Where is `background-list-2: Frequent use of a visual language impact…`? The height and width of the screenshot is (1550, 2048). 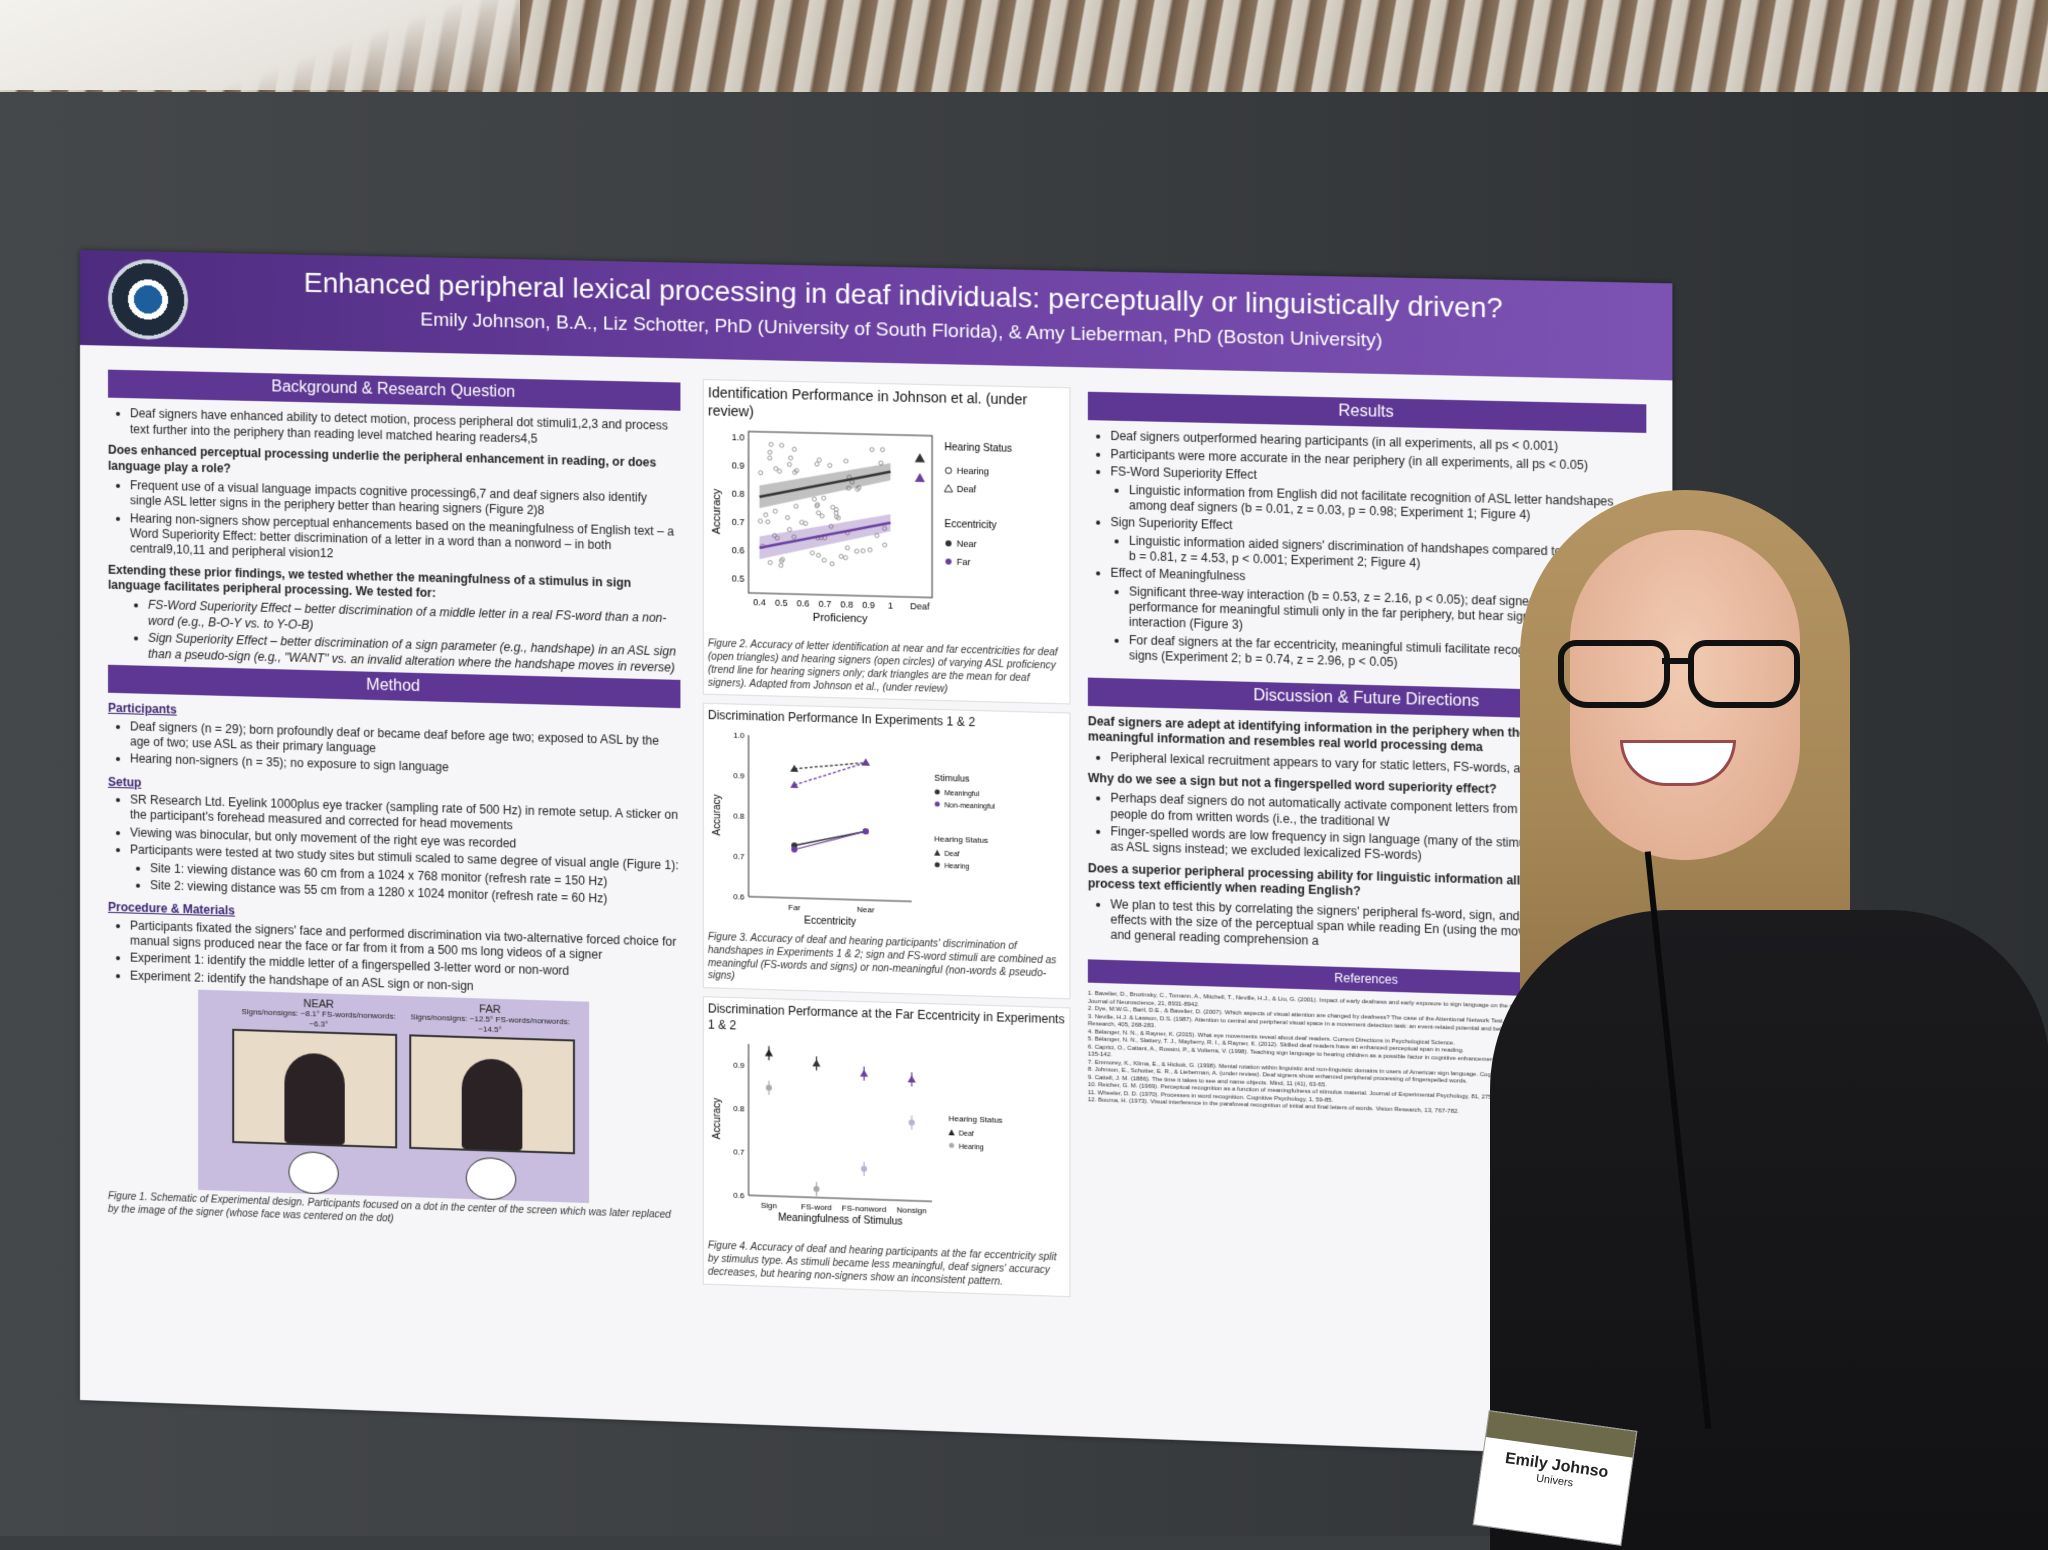 background-list-2: Frequent use of a visual language impact… is located at coordinates (394, 524).